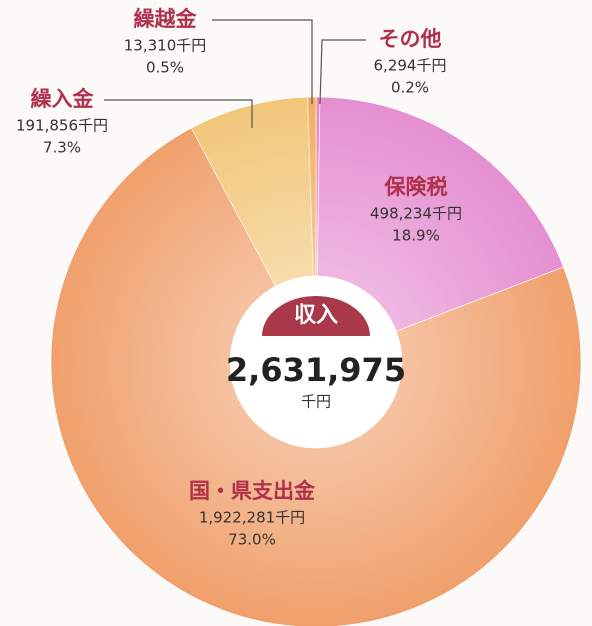 The image size is (592, 626). Describe the element at coordinates (252, 540) in the screenshot. I see `percent-label: 73.0%` at that location.